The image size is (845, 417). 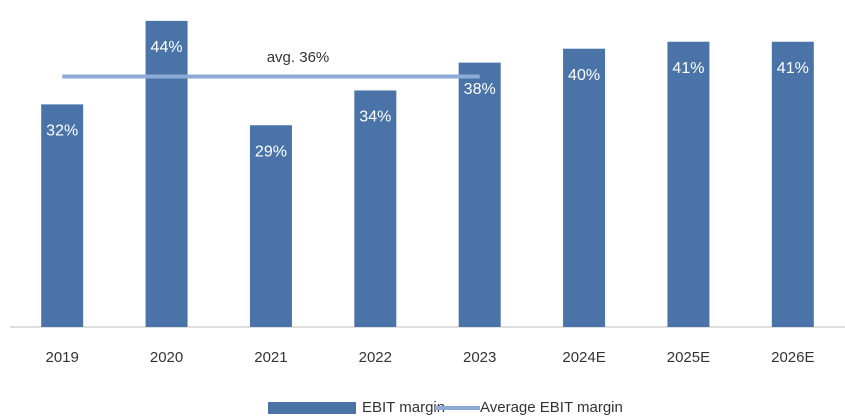 What do you see at coordinates (480, 89) in the screenshot?
I see `data-label: 38%` at bounding box center [480, 89].